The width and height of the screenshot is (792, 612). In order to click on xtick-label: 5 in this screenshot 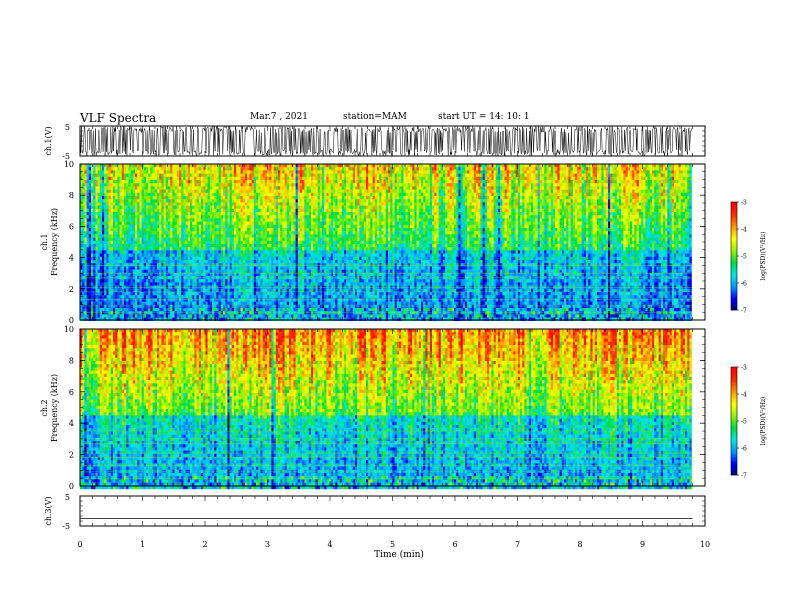, I will do `click(392, 544)`.